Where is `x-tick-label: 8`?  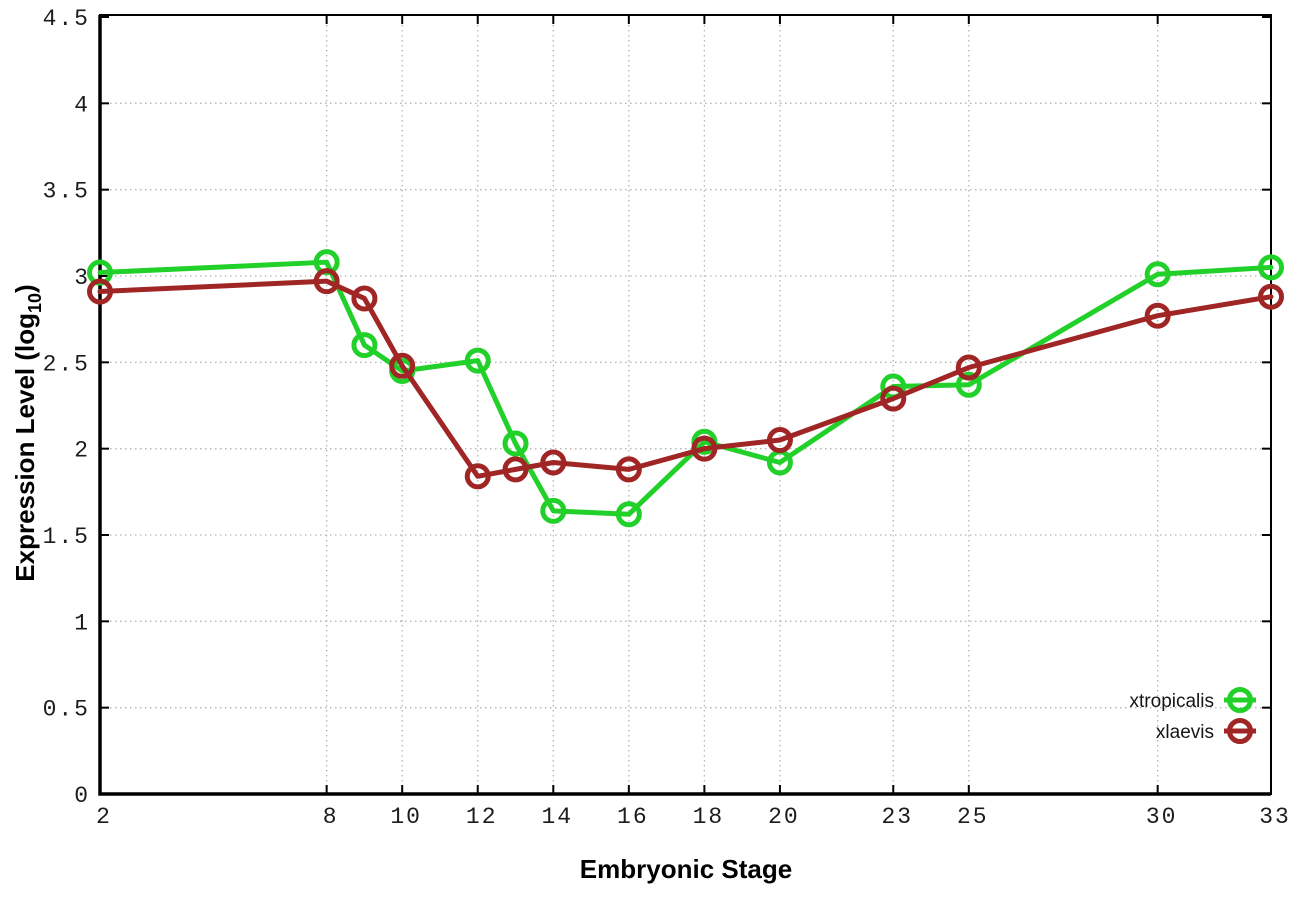 x-tick-label: 8 is located at coordinates (331, 817).